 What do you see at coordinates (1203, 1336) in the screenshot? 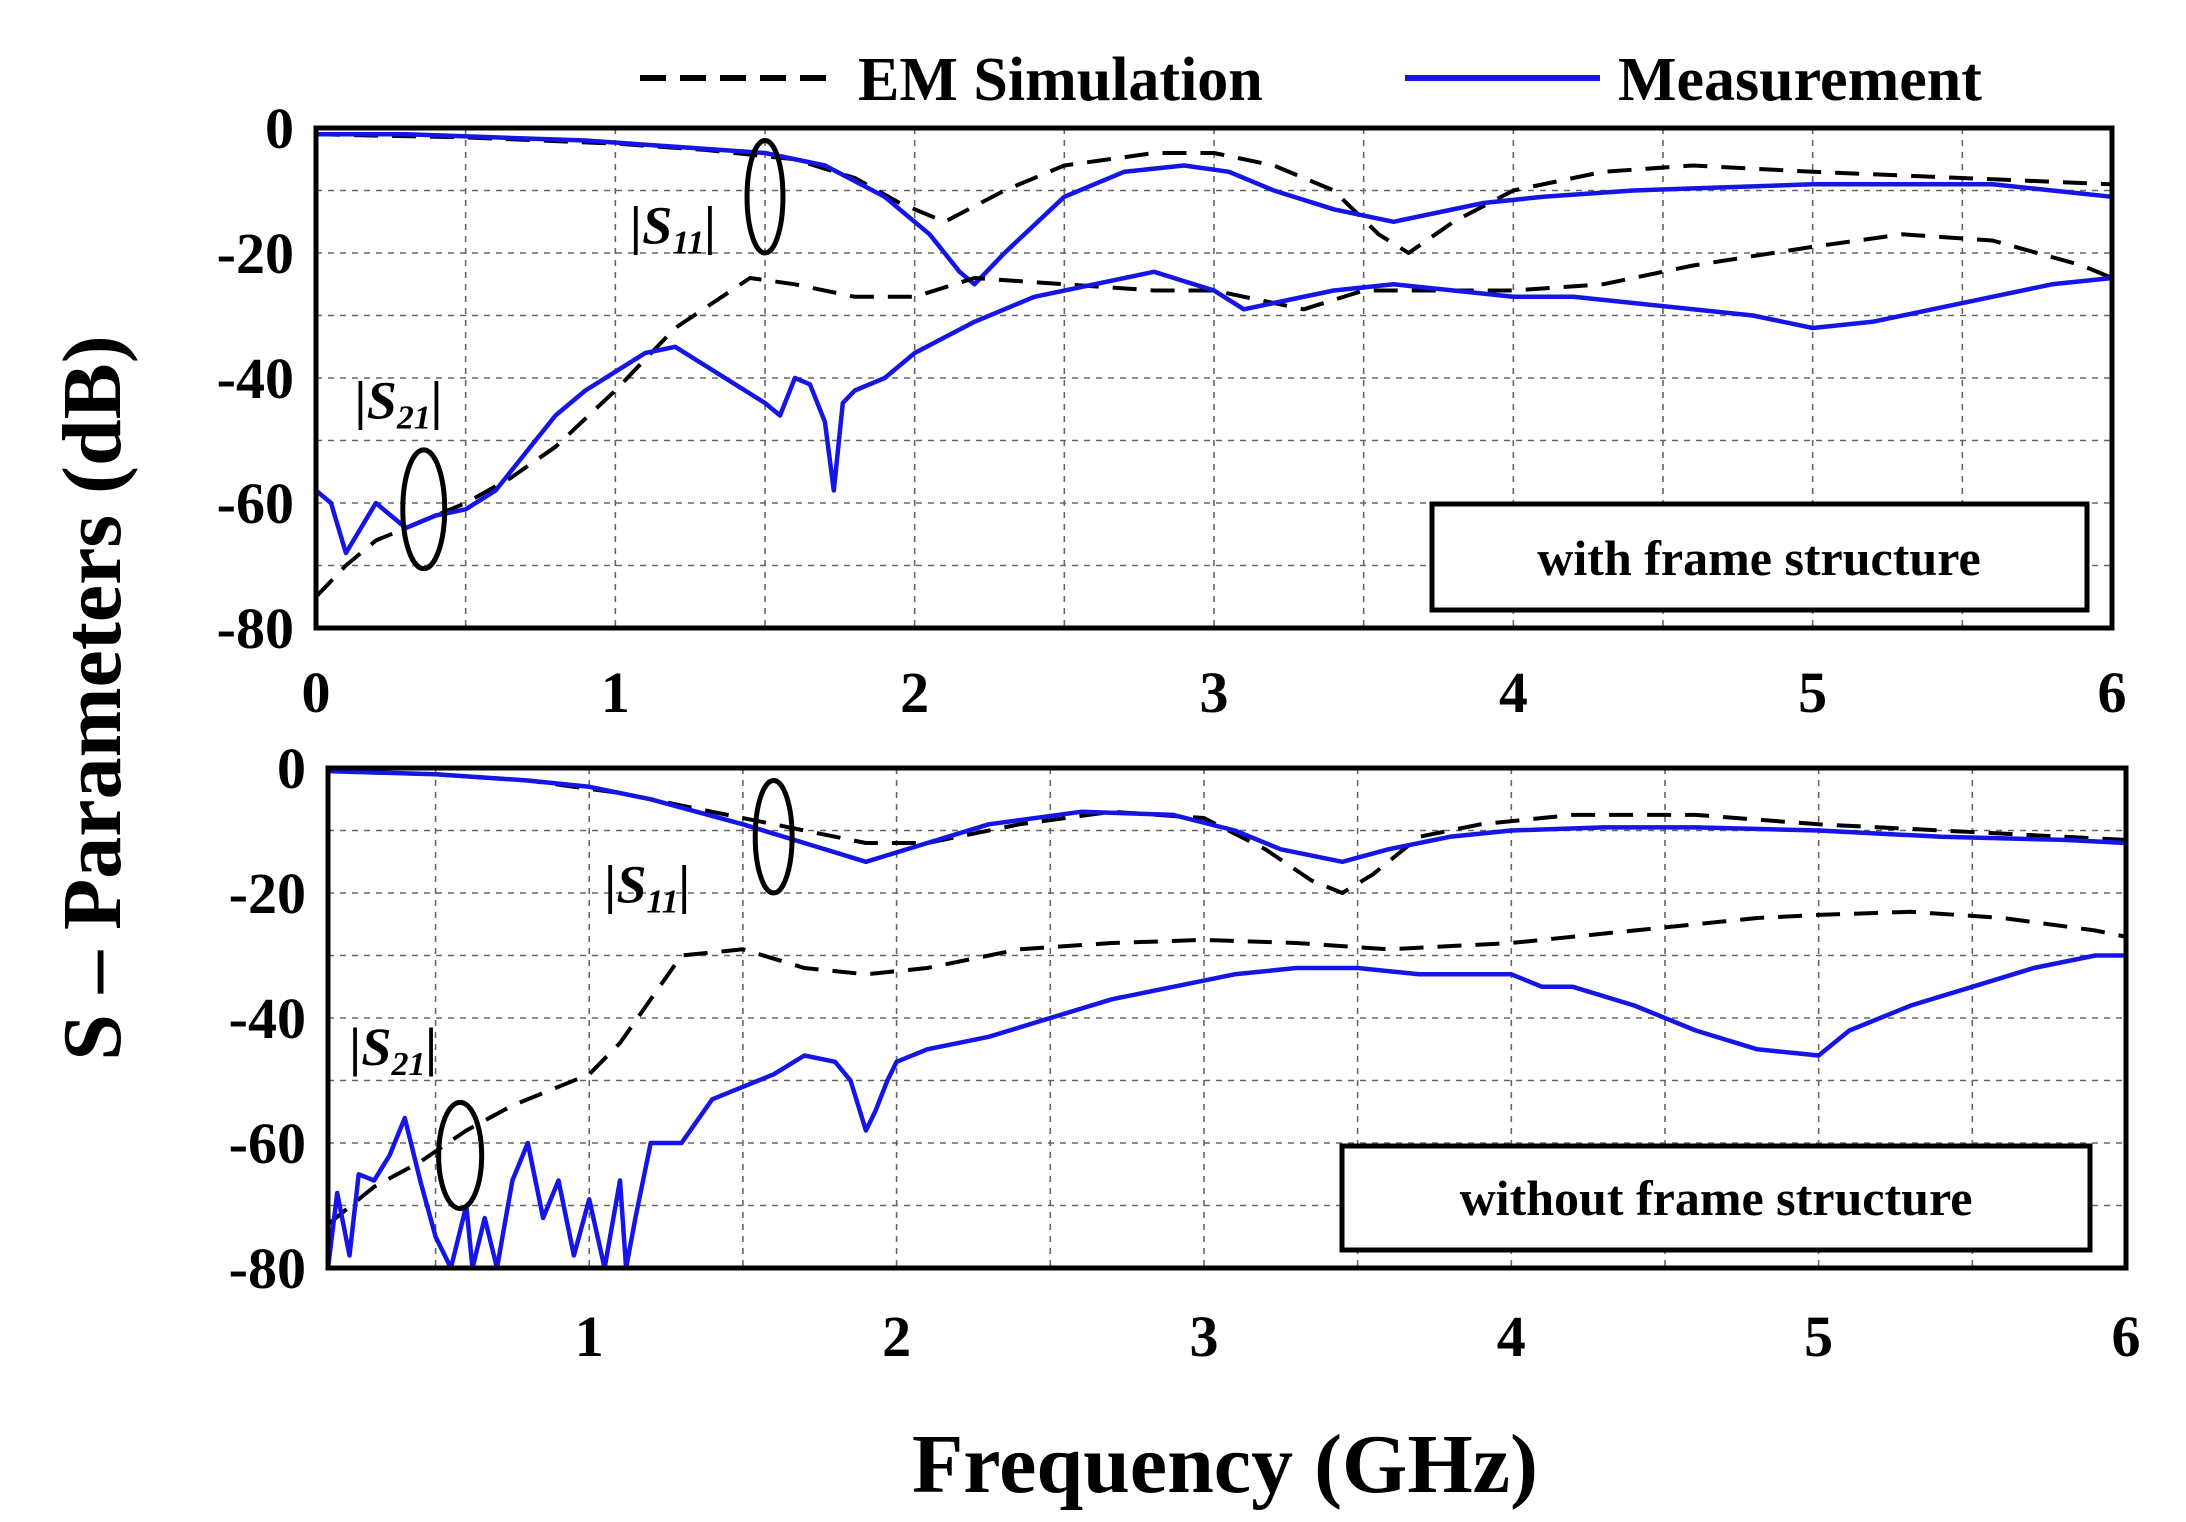
I see `x-tick-label-bottom: 3` at bounding box center [1203, 1336].